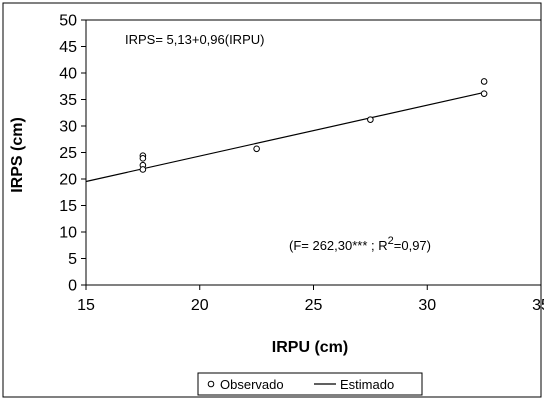  I want to click on stats-superscript: 2, so click(391, 241).